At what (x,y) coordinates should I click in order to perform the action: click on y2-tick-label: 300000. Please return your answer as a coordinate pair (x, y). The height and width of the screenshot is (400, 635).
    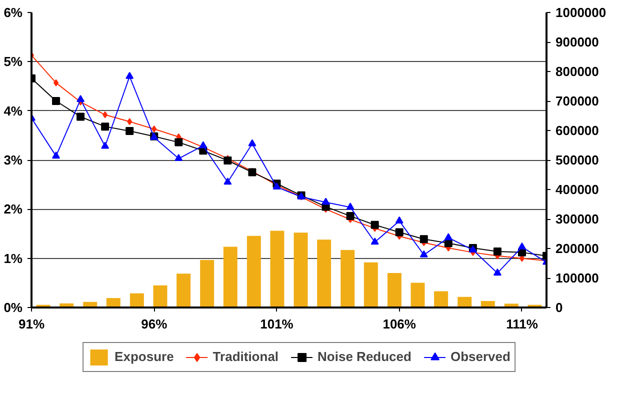
    Looking at the image, I should click on (577, 219).